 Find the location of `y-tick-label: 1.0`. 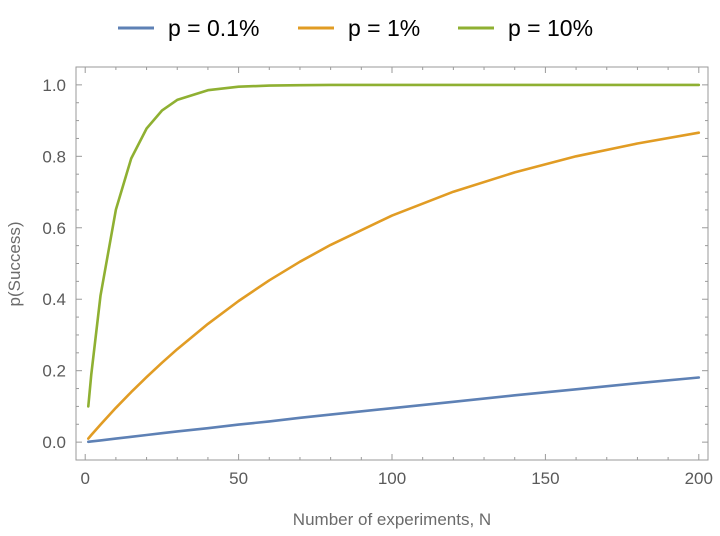

y-tick-label: 1.0 is located at coordinates (54, 85).